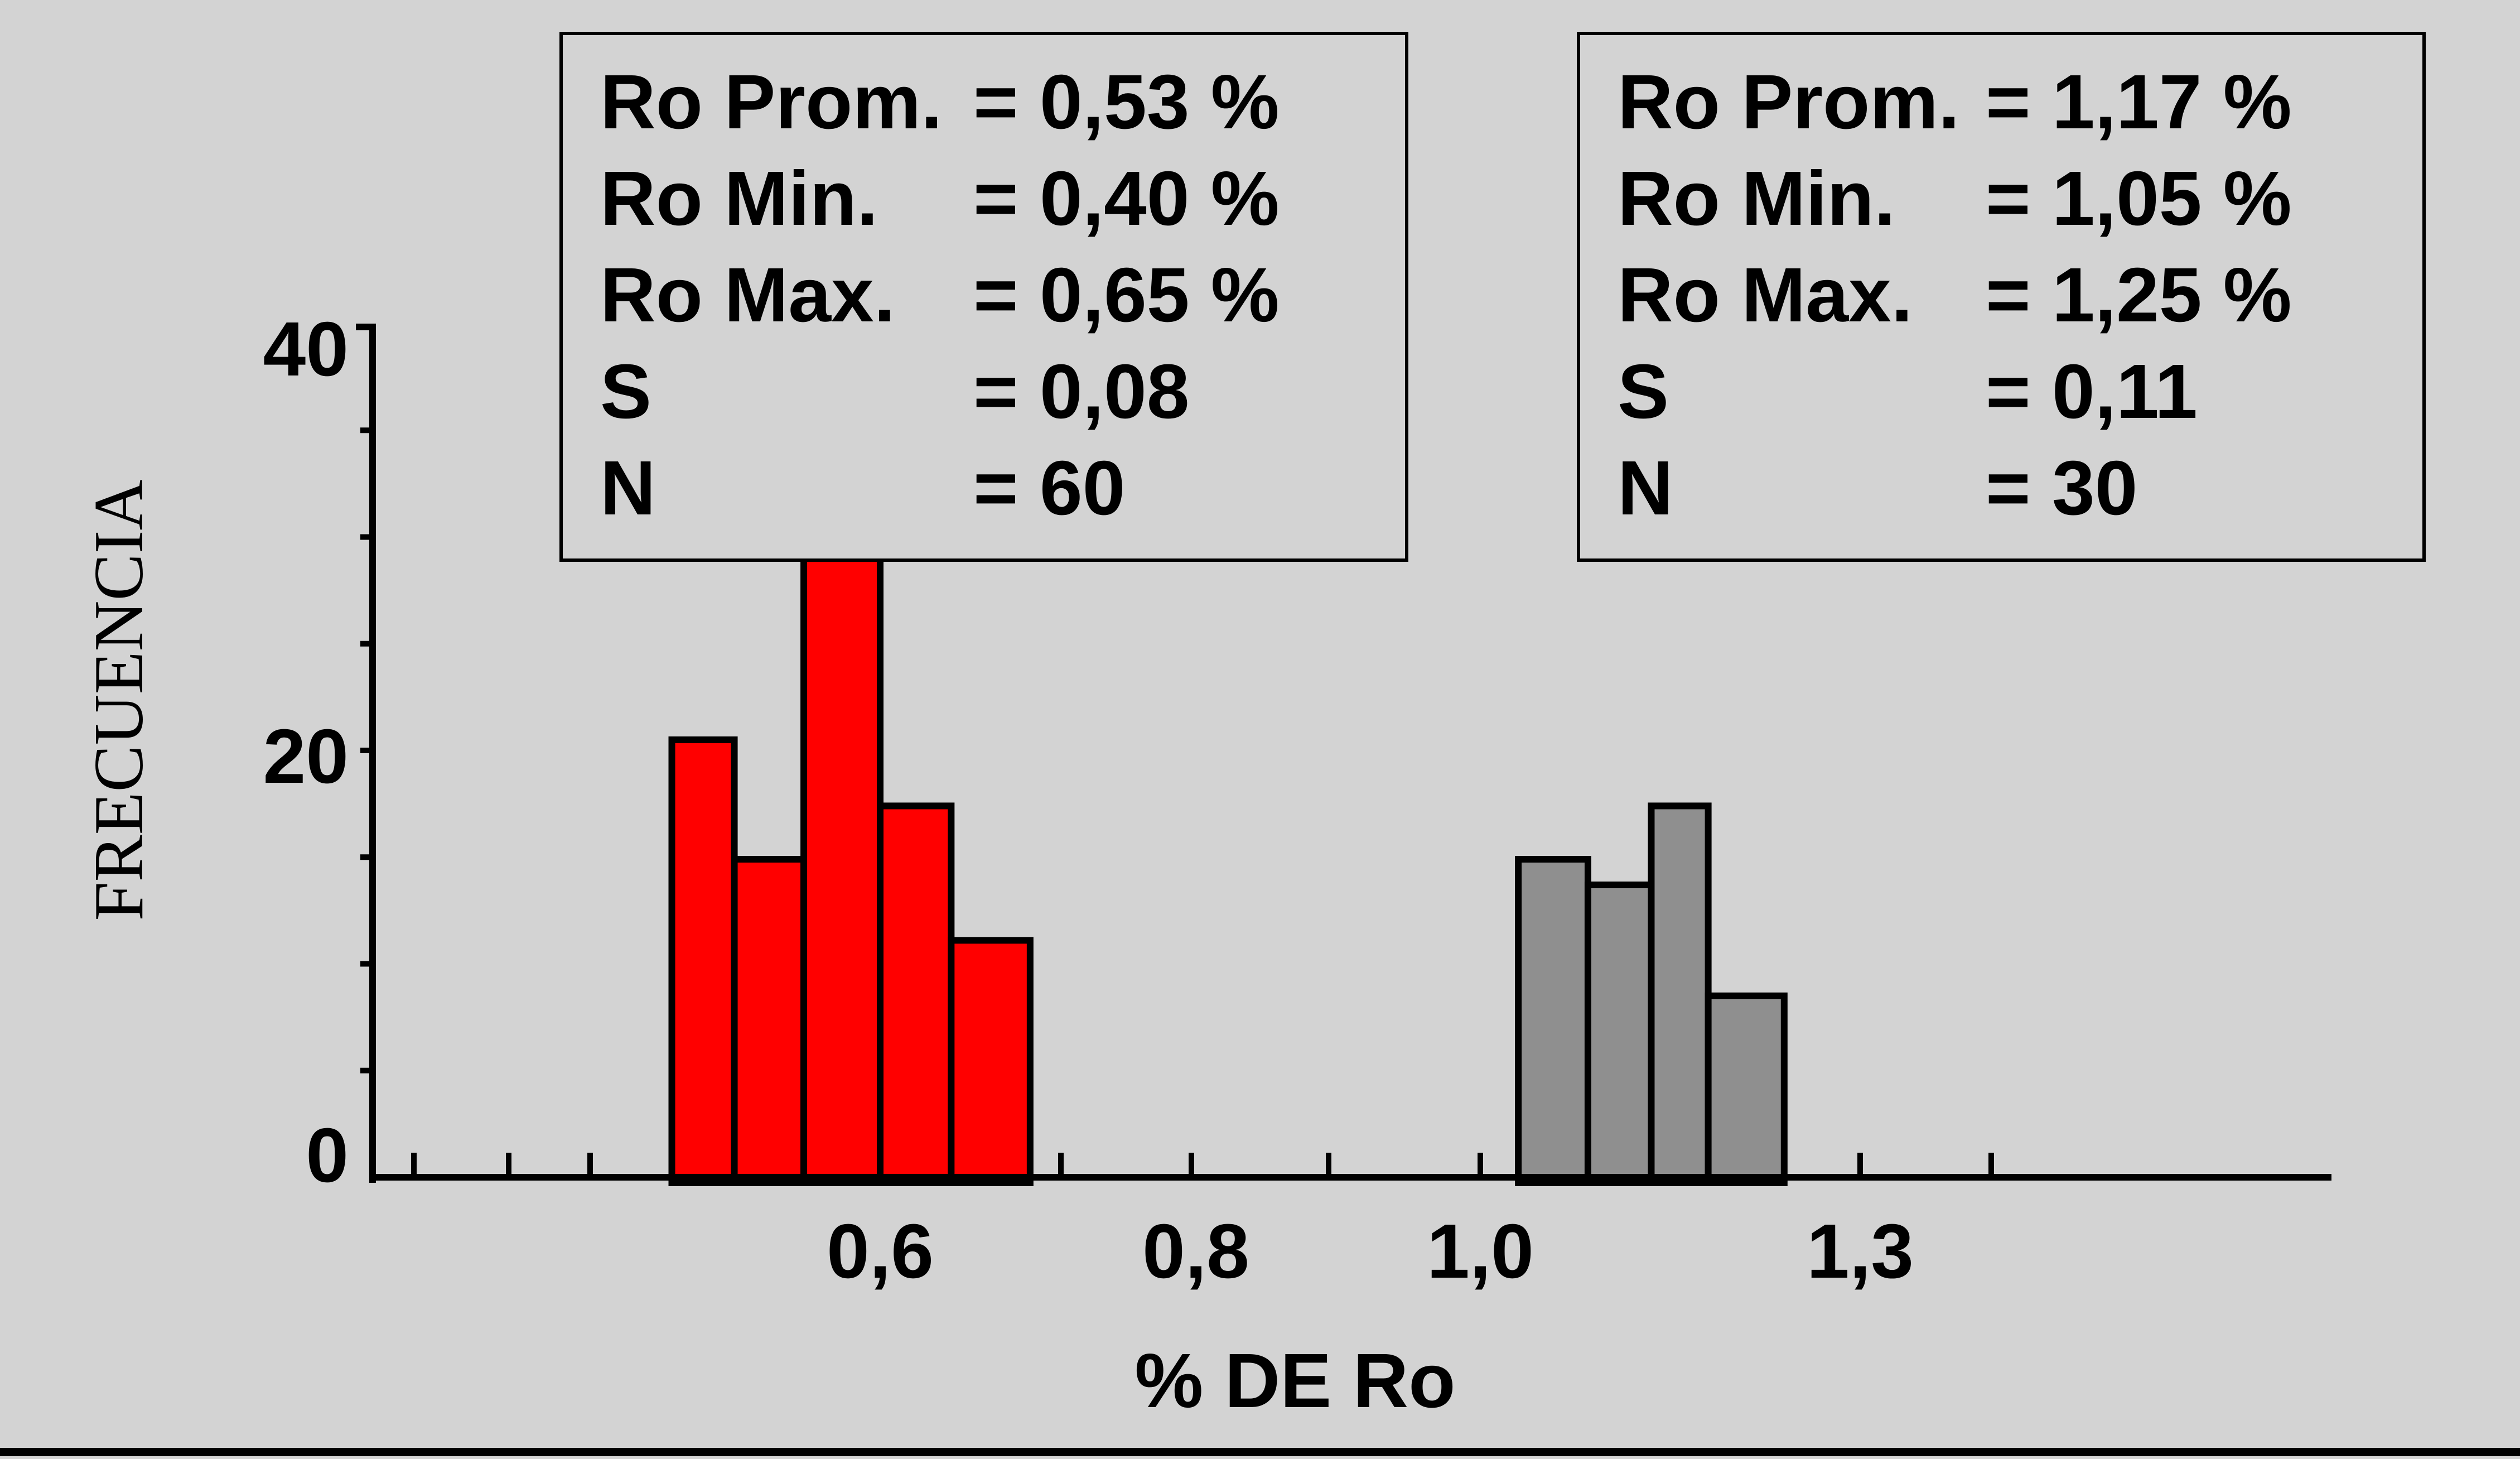 The width and height of the screenshot is (2520, 1459). Describe the element at coordinates (2092, 392) in the screenshot. I see `stat-value: = 0,11` at that location.